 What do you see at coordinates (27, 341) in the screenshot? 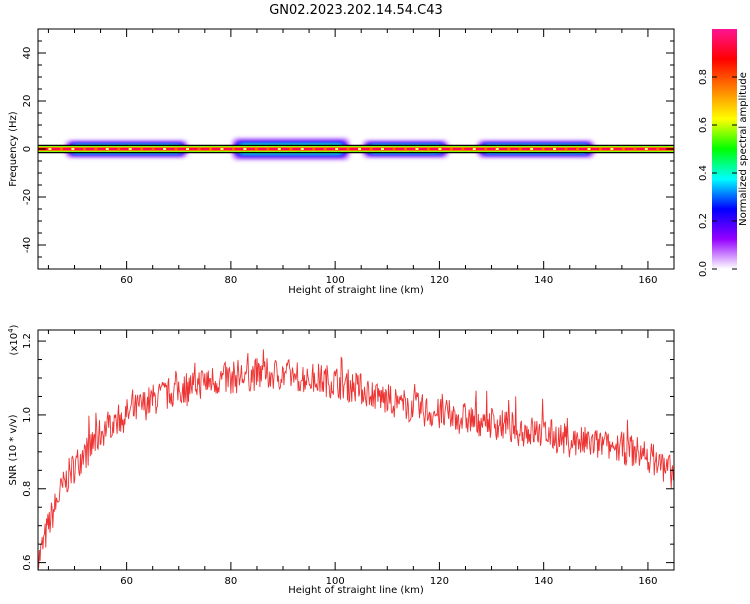
I see `y-tick-label: 1.2` at bounding box center [27, 341].